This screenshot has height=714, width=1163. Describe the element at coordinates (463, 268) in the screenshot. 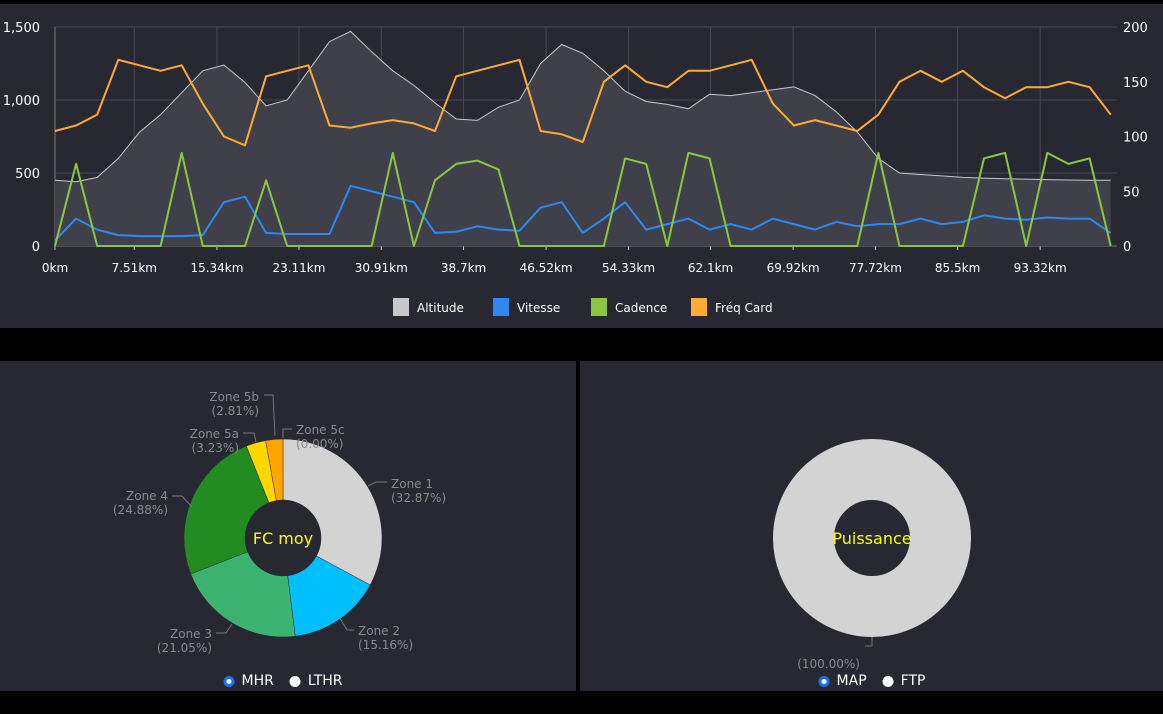

I see `x-tick-label: 38.7km` at that location.